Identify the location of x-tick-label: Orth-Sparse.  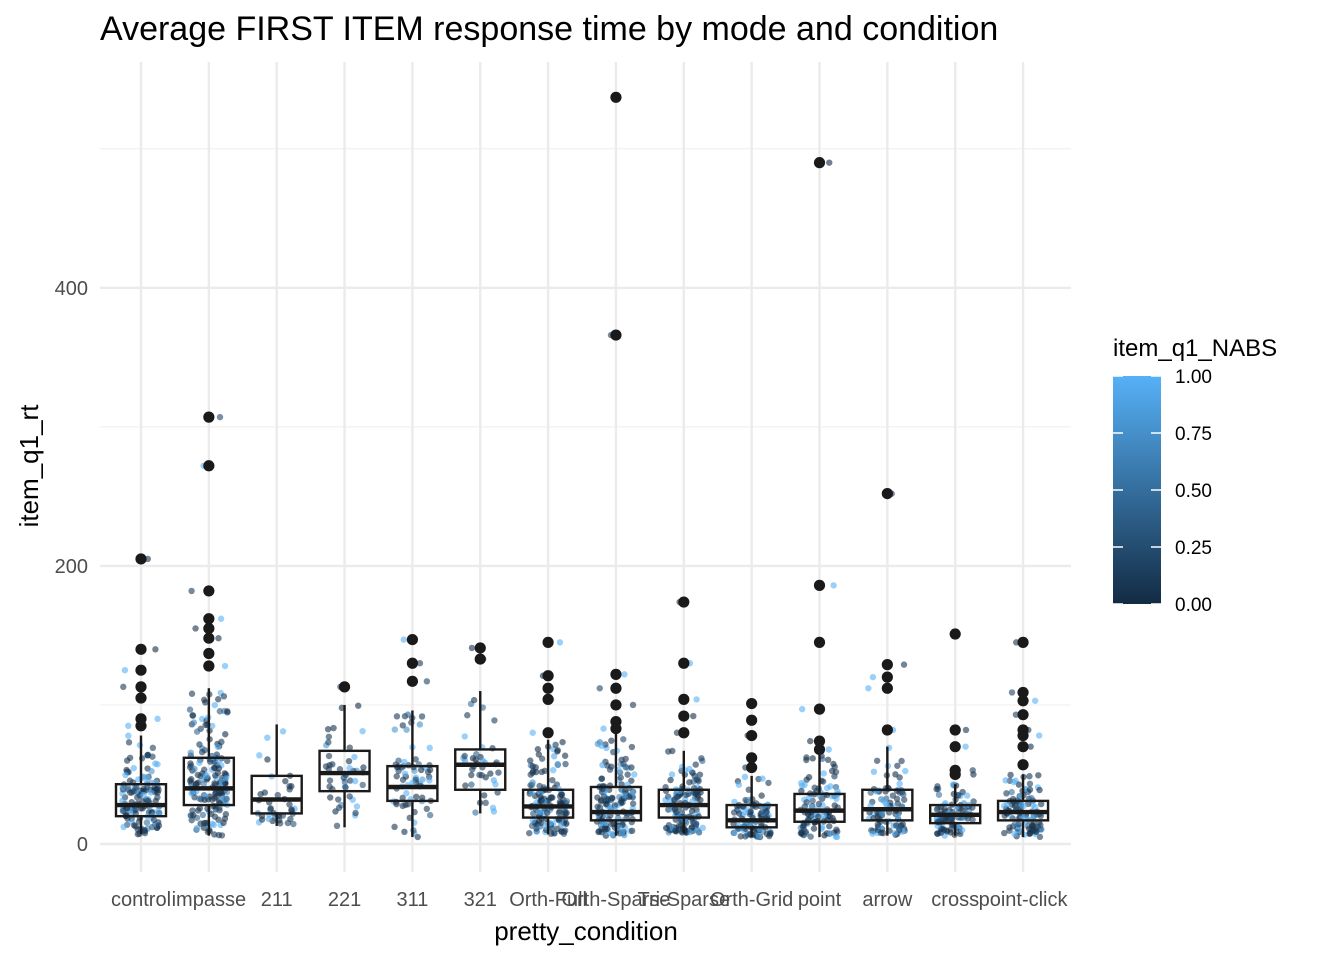
(615, 900).